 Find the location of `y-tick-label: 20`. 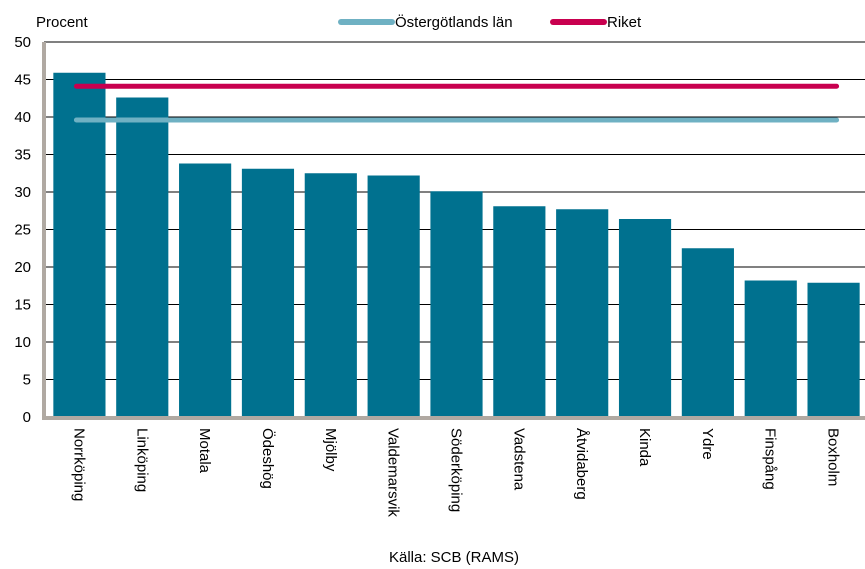

y-tick-label: 20 is located at coordinates (22, 267).